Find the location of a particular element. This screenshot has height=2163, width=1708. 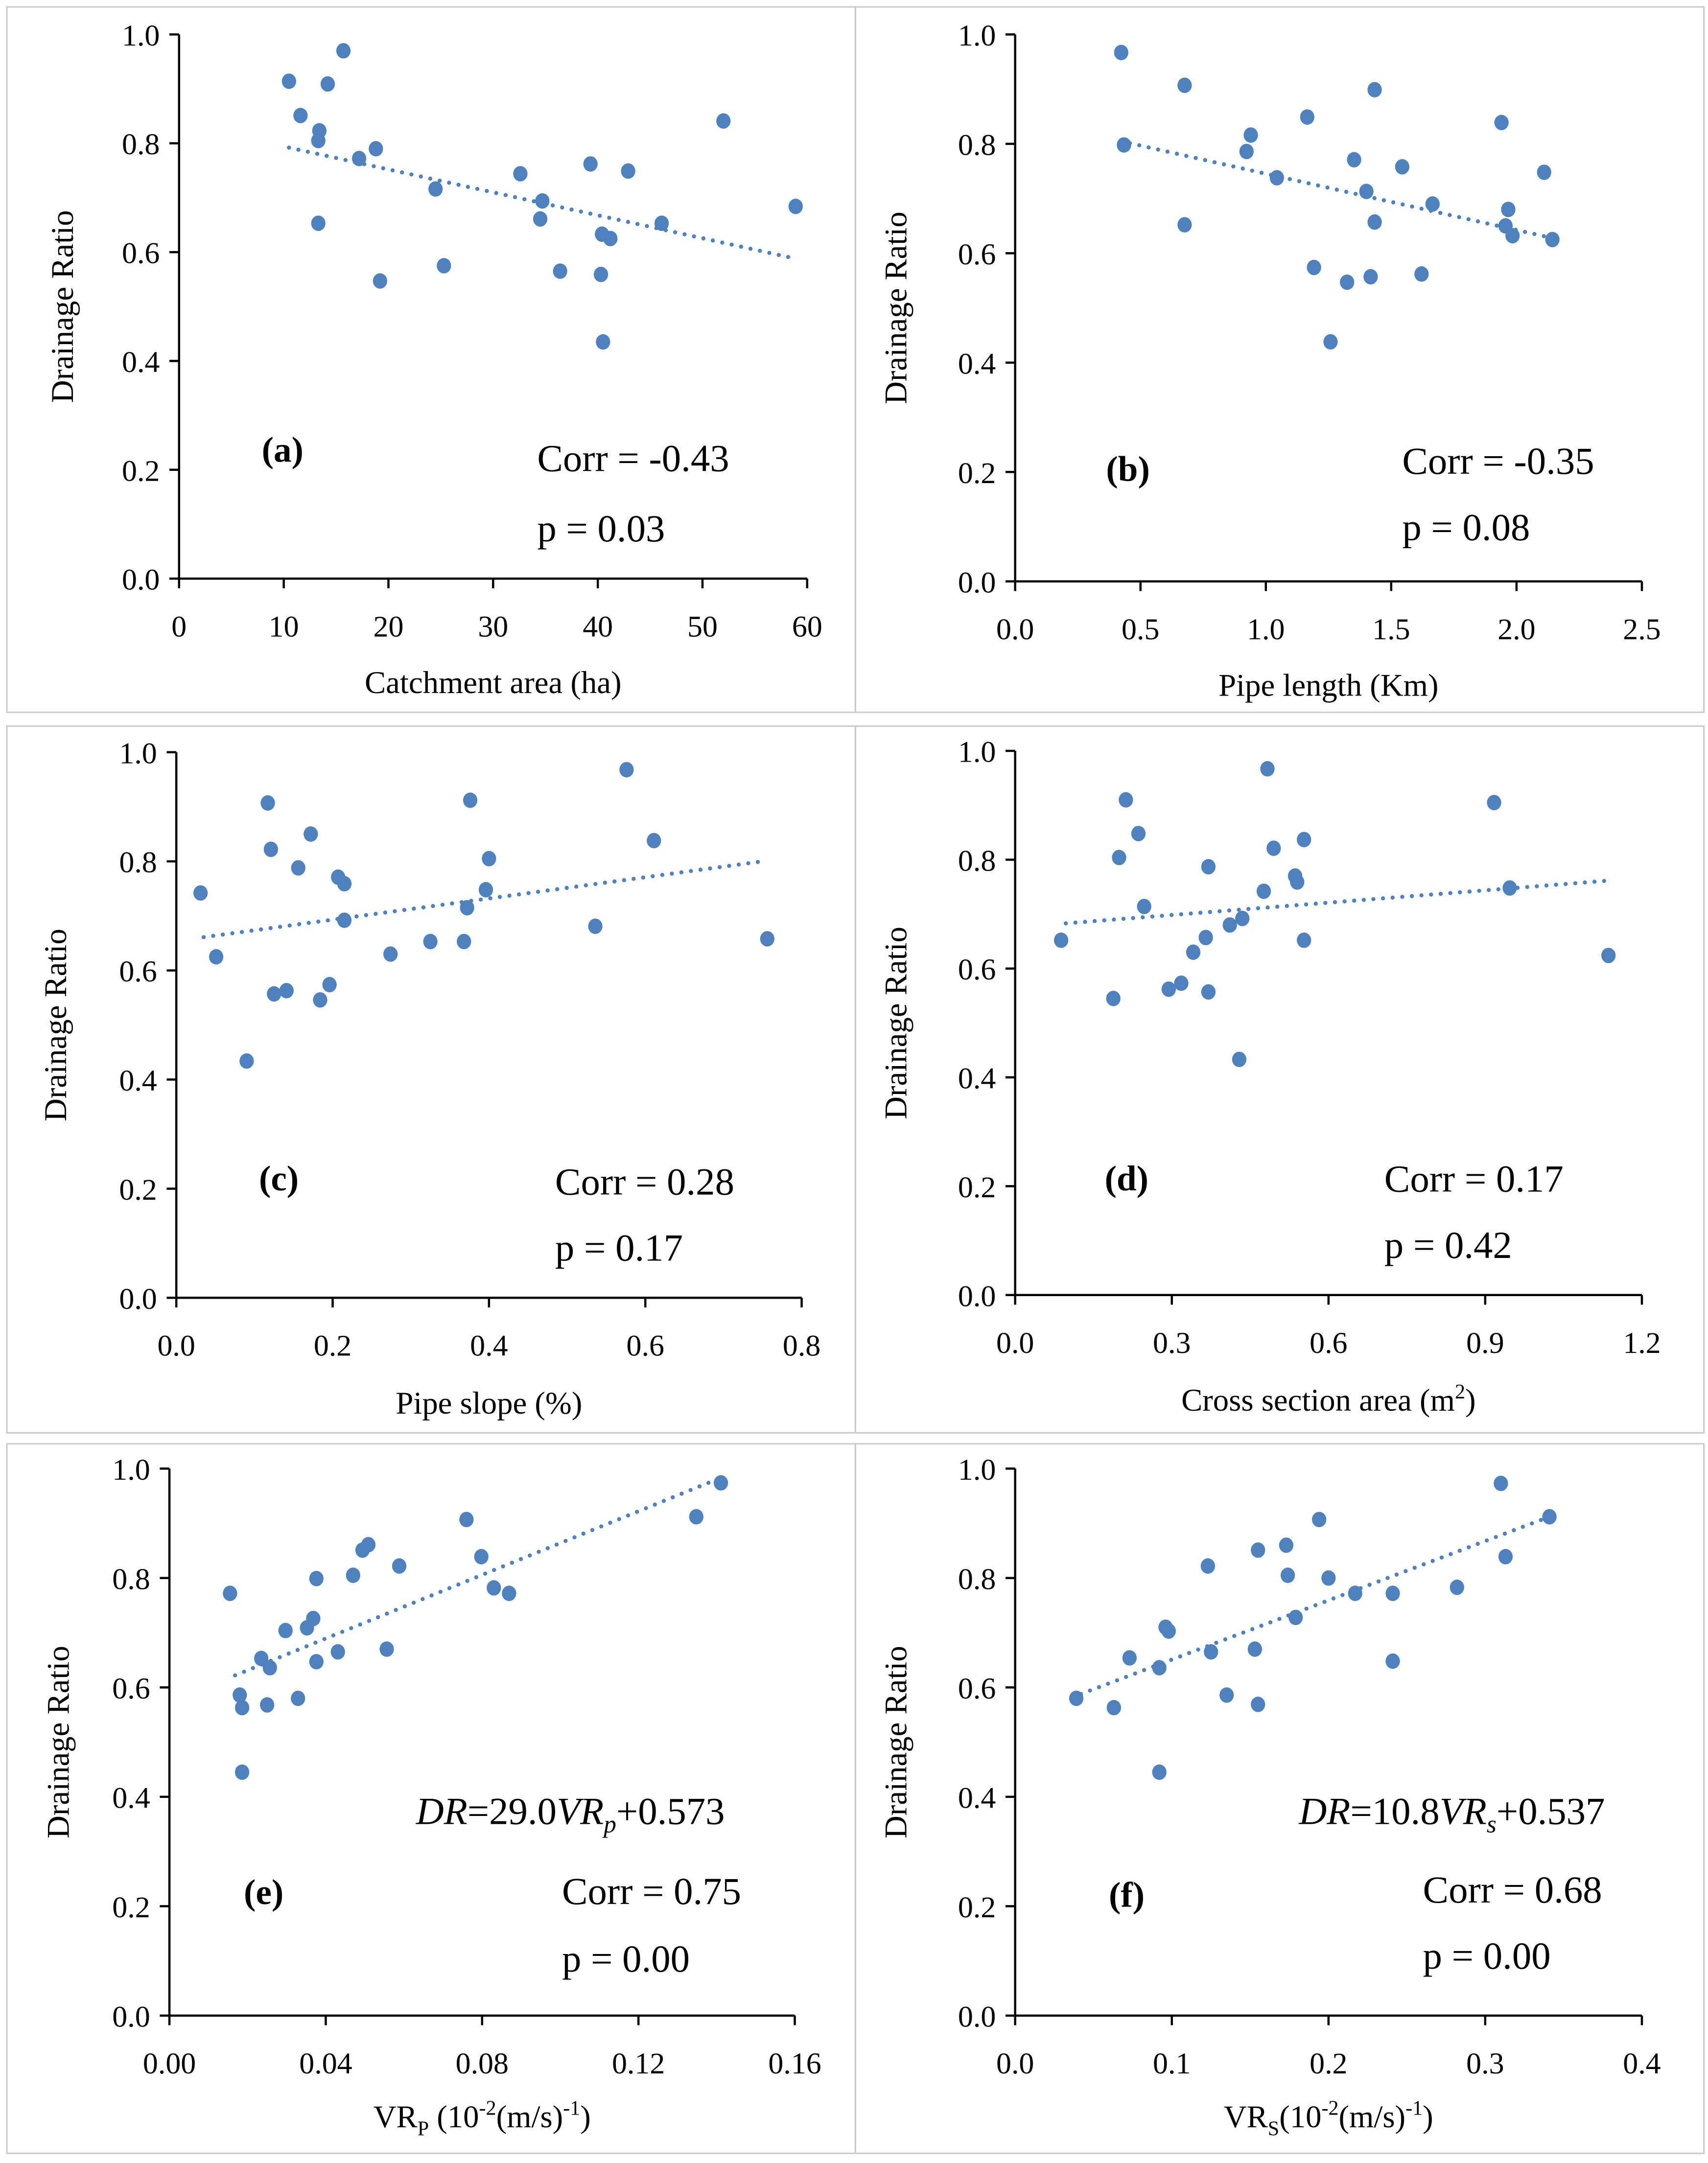

x-tick-label: 1.0 is located at coordinates (1266, 629).